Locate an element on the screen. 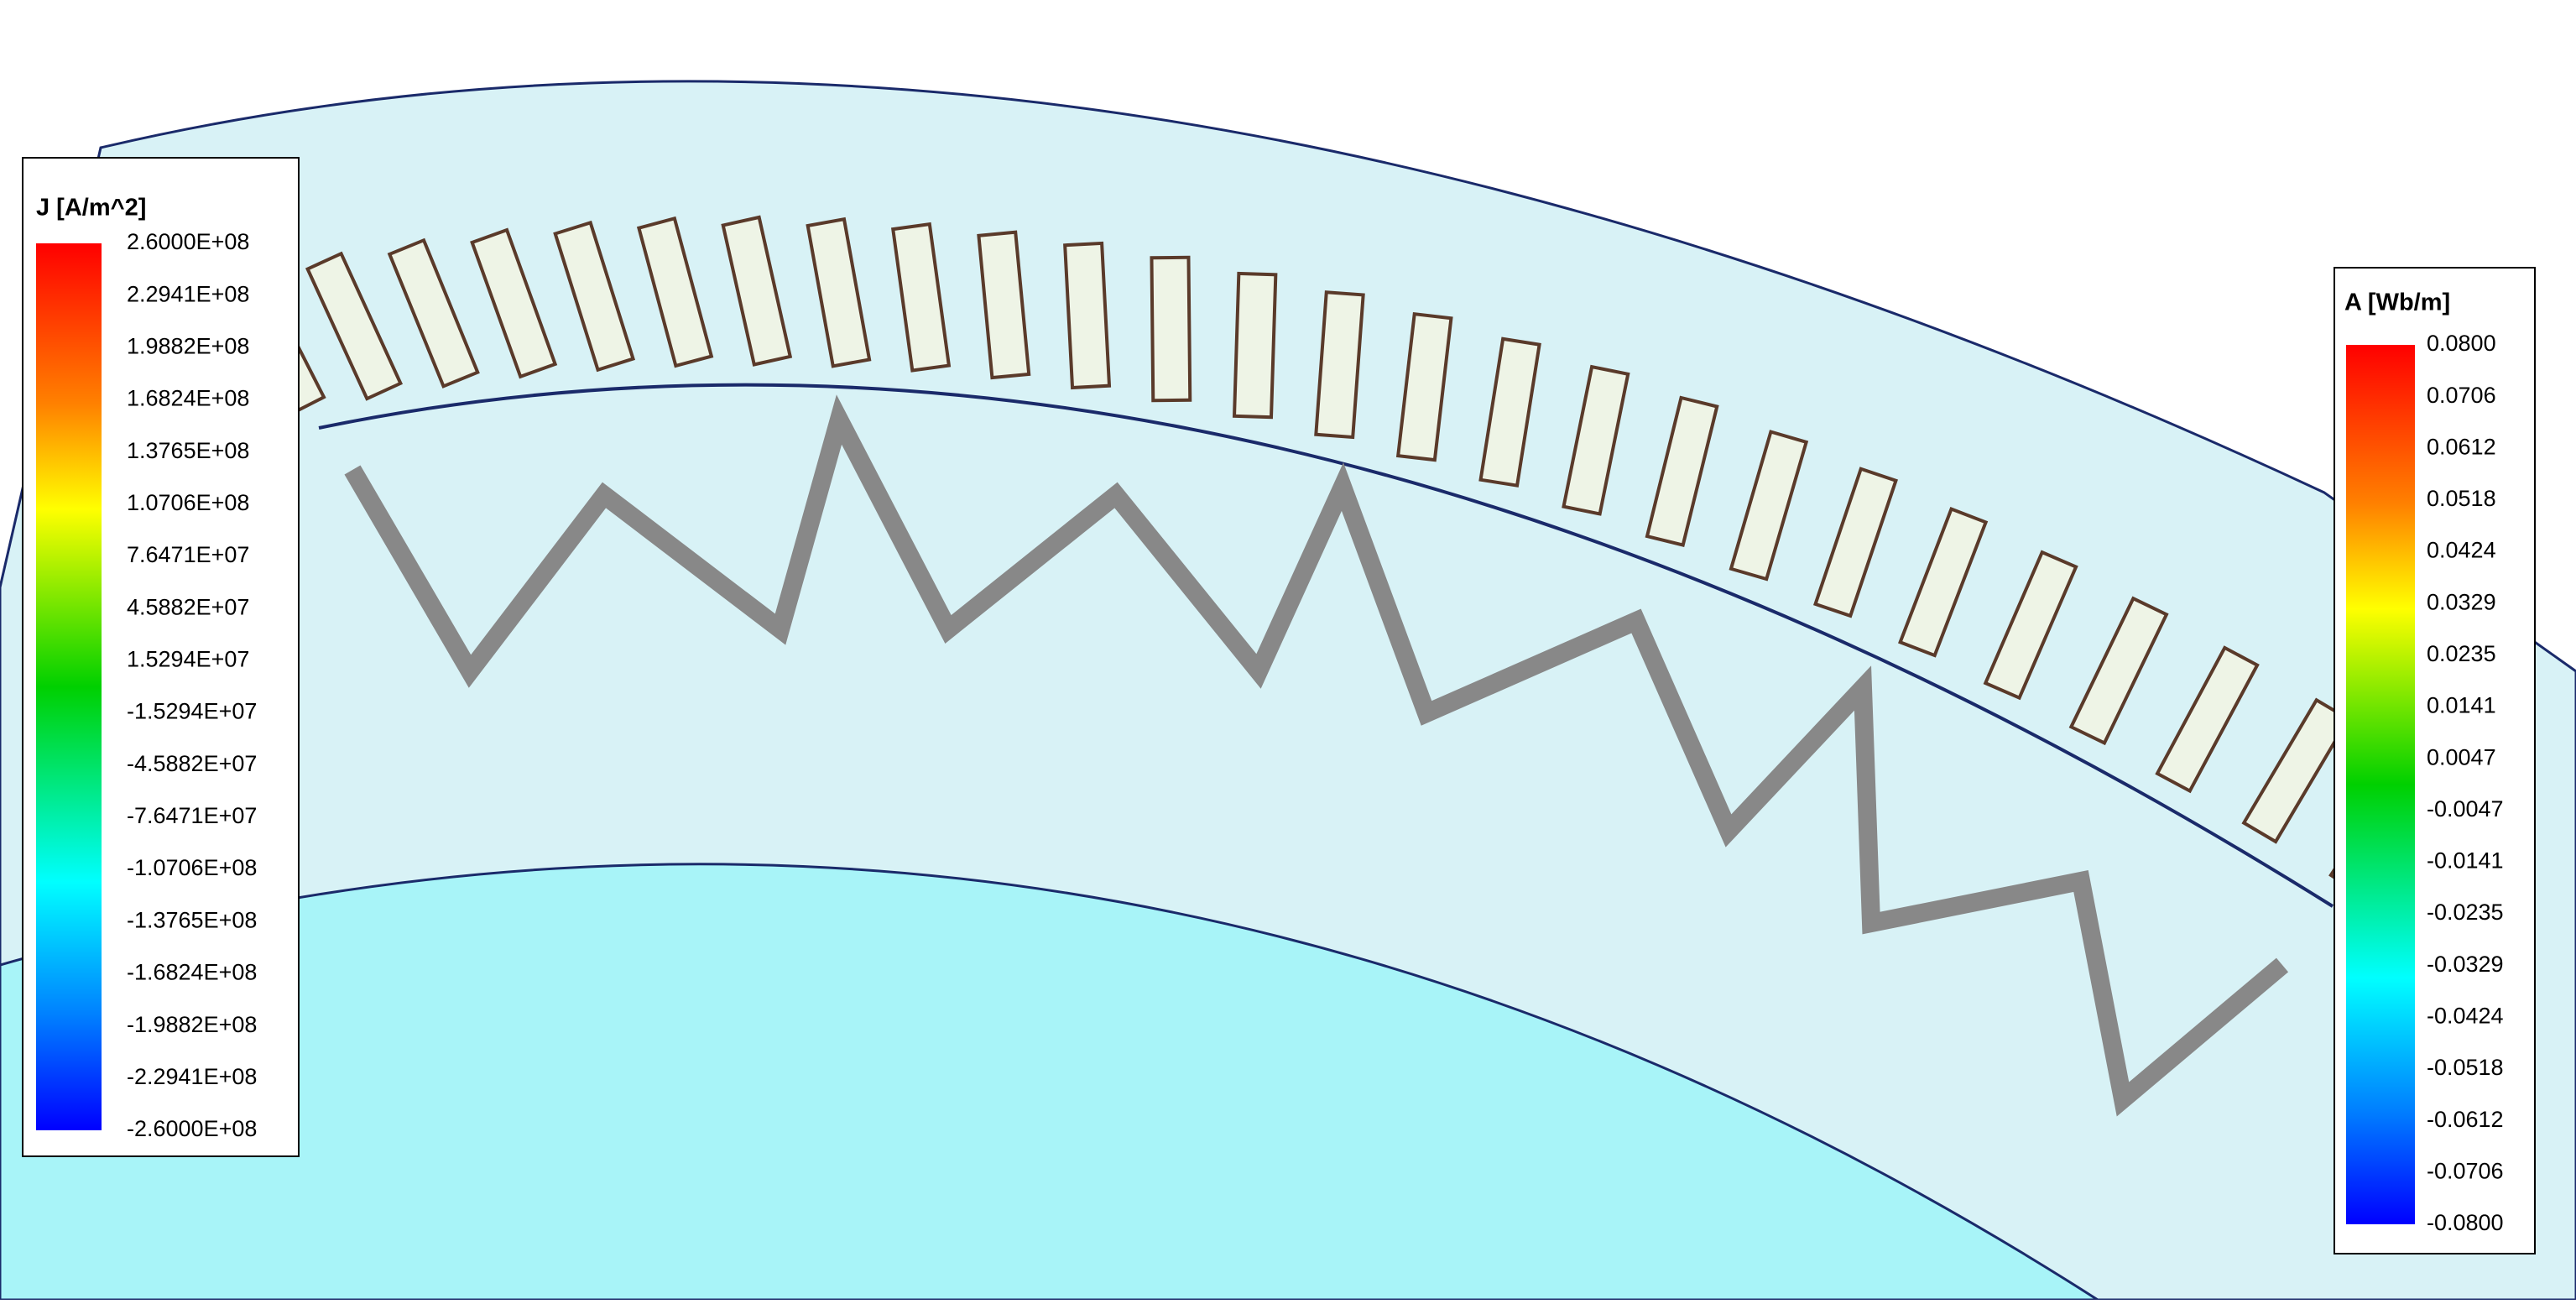  legend-title: A [Wb/m] is located at coordinates (2397, 302).